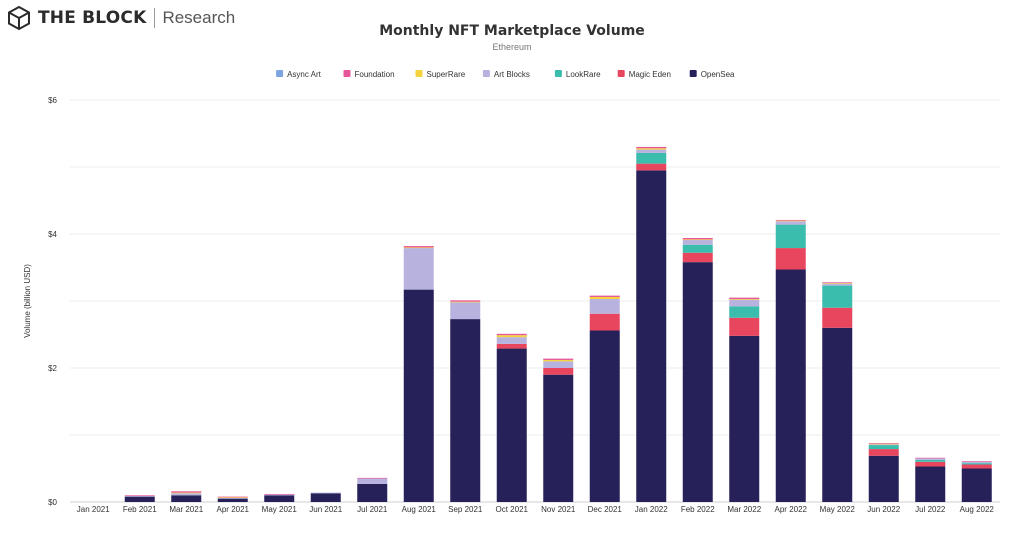  I want to click on chart-subtitle: Ethereum, so click(512, 47).